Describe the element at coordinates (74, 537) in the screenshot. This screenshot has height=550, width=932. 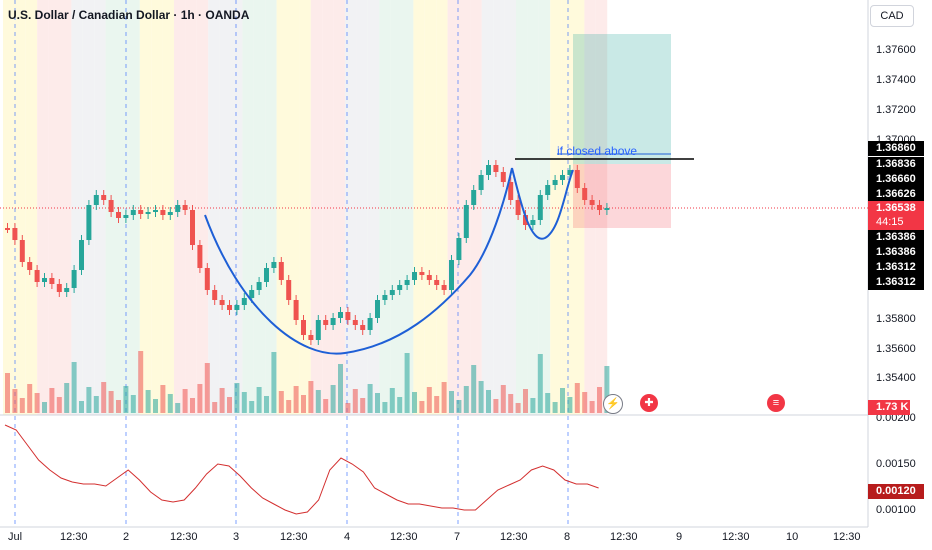
I see `time-label: 12:30` at that location.